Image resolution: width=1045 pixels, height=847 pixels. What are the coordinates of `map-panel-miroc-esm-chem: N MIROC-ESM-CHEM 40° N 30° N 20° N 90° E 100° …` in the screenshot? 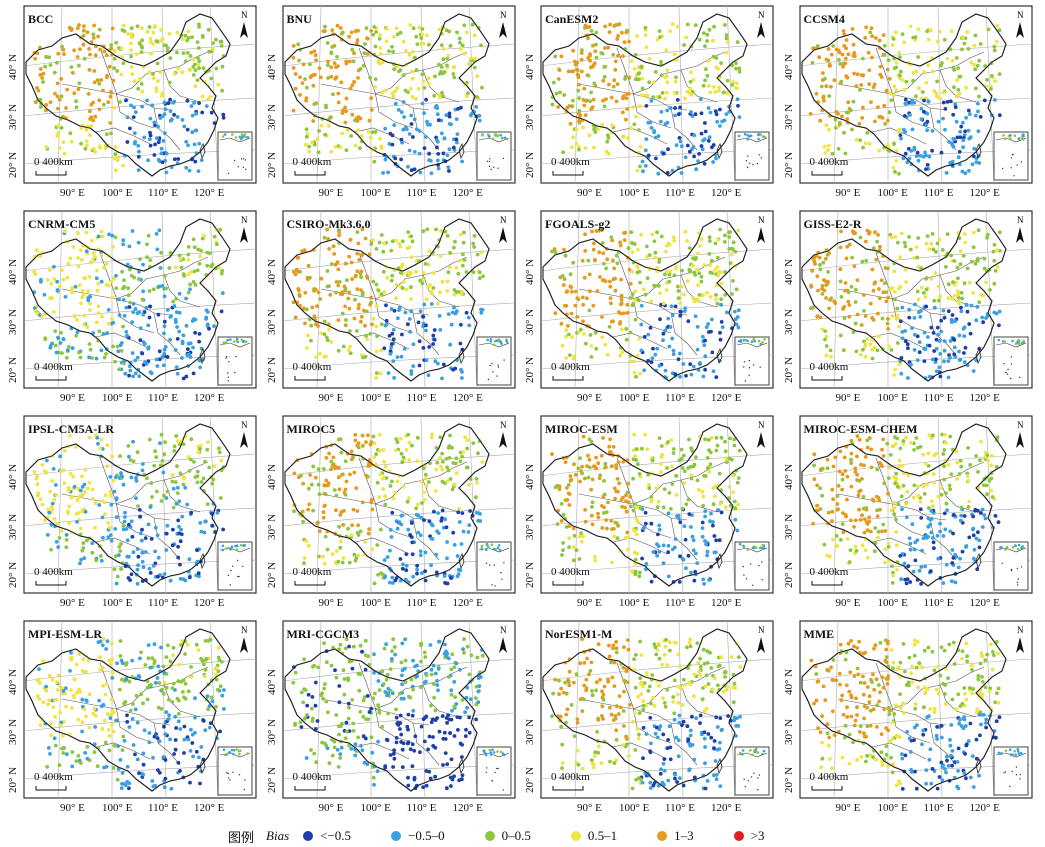 It's located at (909, 515).